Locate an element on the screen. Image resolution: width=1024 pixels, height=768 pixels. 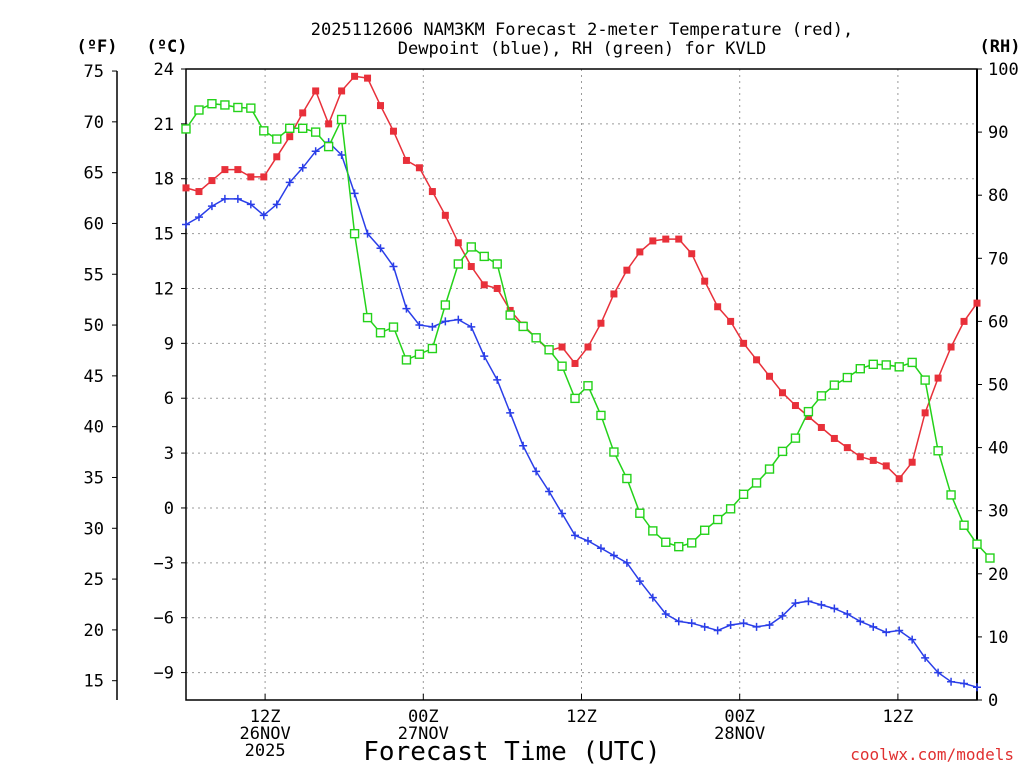
rh-tick-label: 50 is located at coordinates (998, 386).